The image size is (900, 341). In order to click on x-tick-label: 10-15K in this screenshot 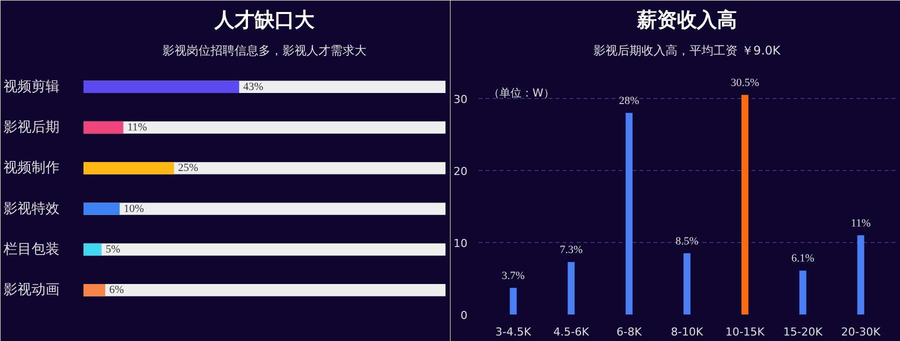, I will do `click(745, 332)`.